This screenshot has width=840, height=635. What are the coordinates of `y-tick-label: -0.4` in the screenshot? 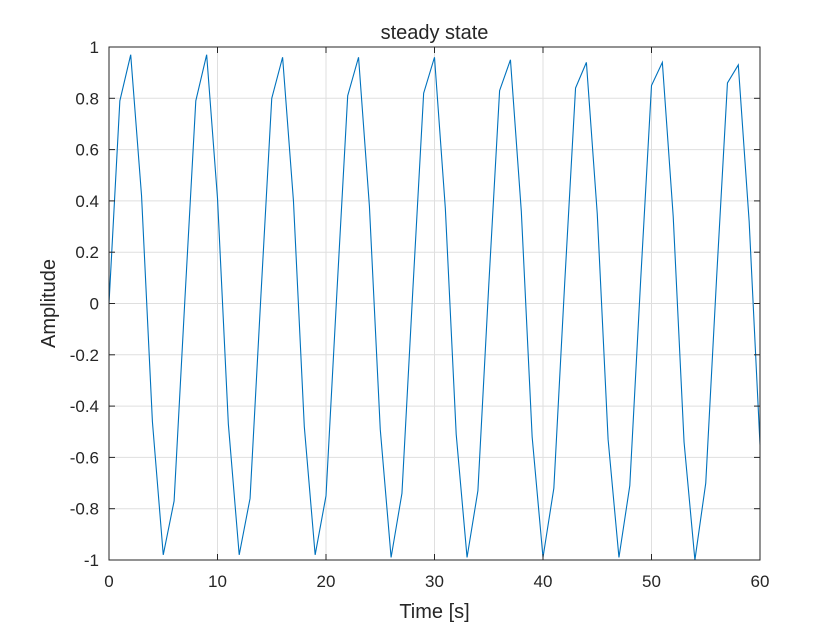 It's located at (84, 406).